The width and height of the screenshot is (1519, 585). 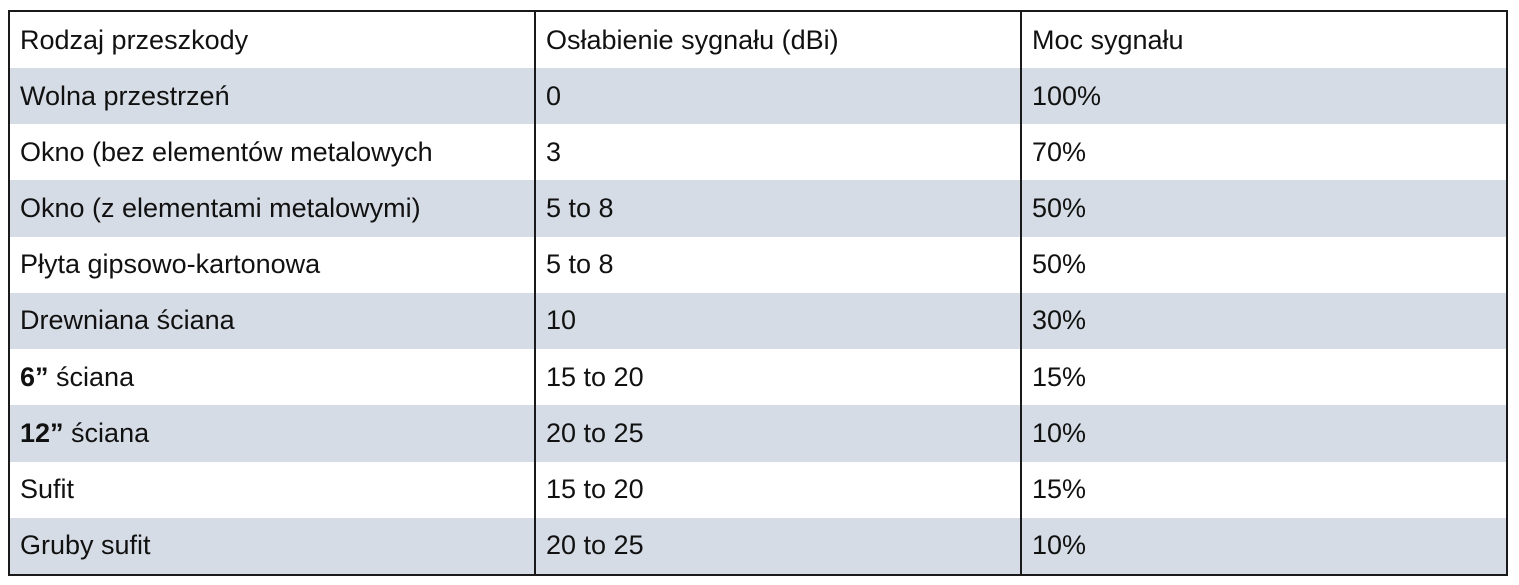 What do you see at coordinates (777, 152) in the screenshot?
I see `cell-attenuation: 3` at bounding box center [777, 152].